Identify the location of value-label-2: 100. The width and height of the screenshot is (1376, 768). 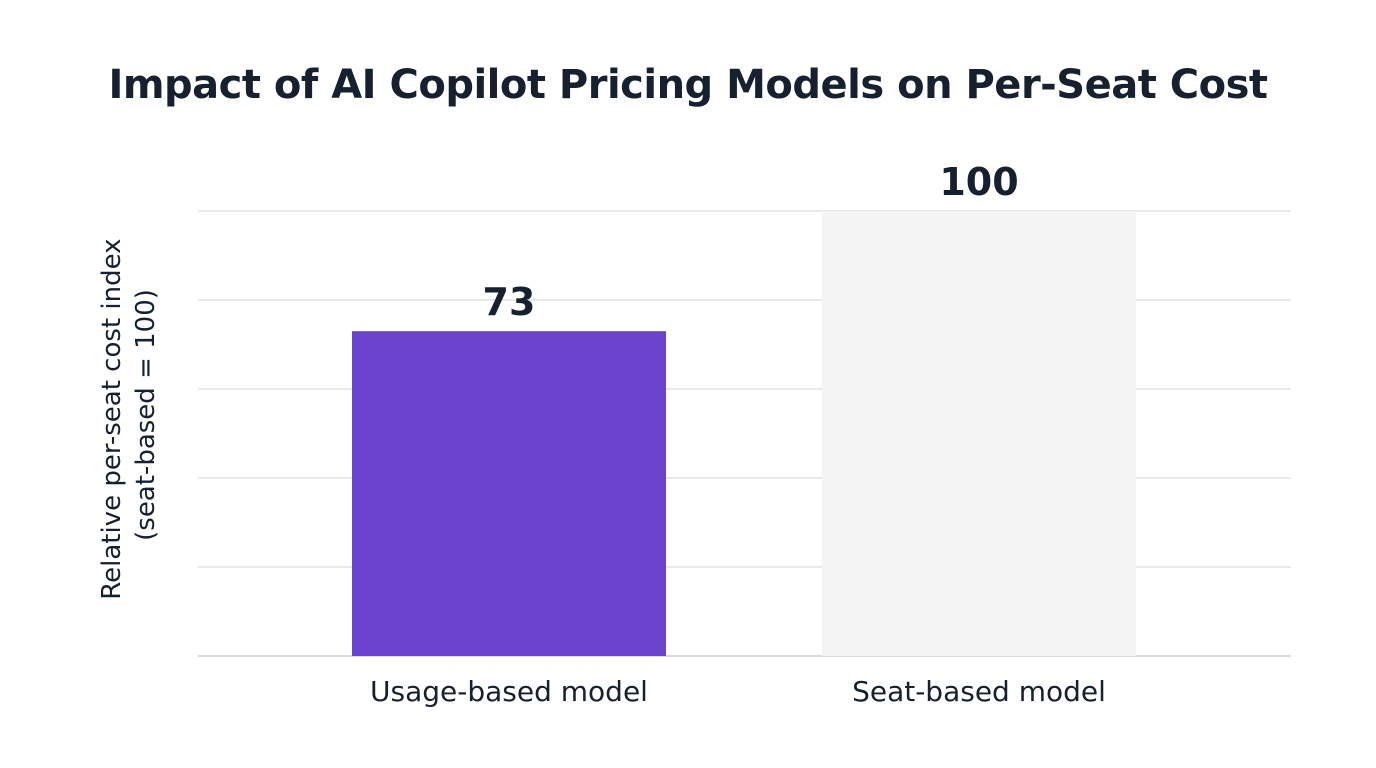
(978, 182).